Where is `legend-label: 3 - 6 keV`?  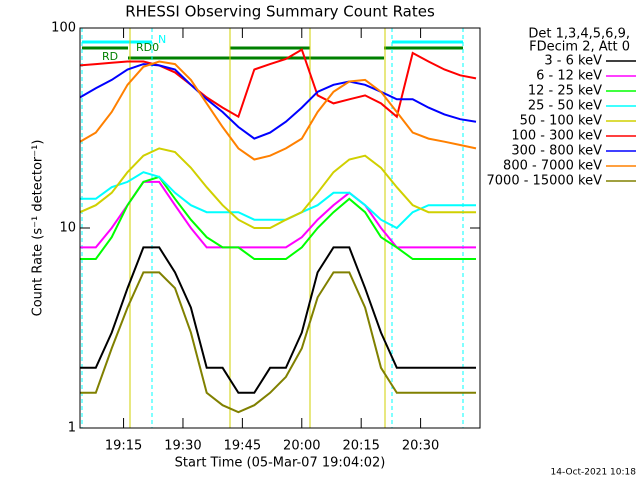
legend-label: 3 - 6 keV is located at coordinates (573, 61).